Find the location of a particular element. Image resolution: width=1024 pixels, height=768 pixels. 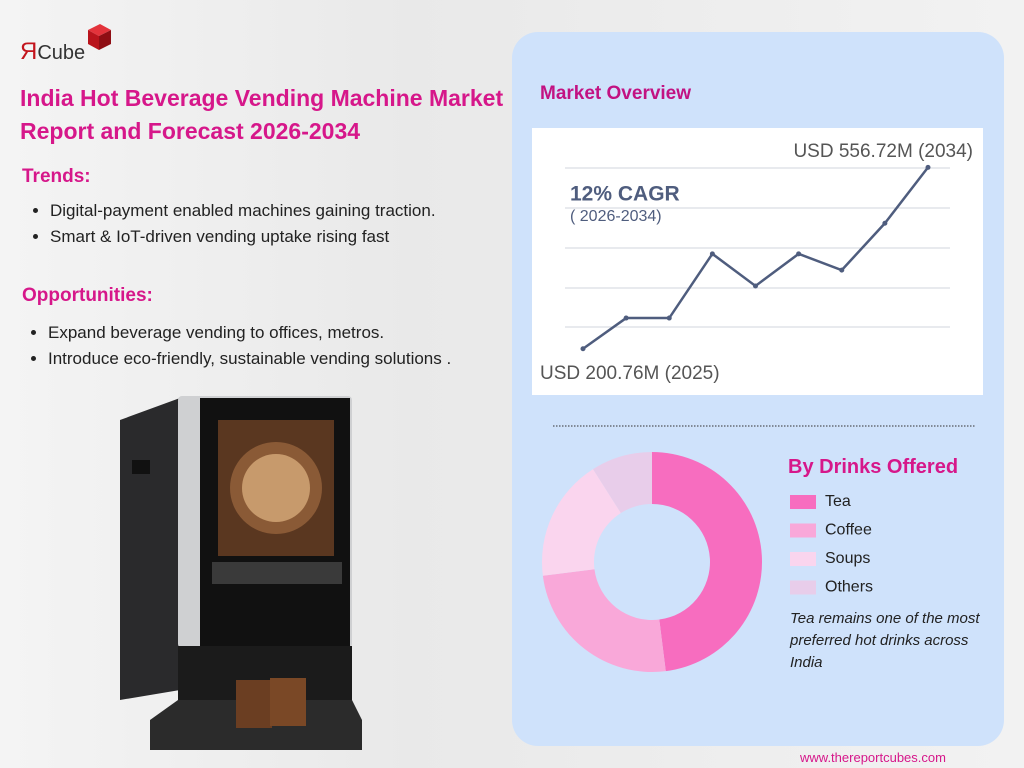

pie-title: By Drinks Offered is located at coordinates (873, 467).